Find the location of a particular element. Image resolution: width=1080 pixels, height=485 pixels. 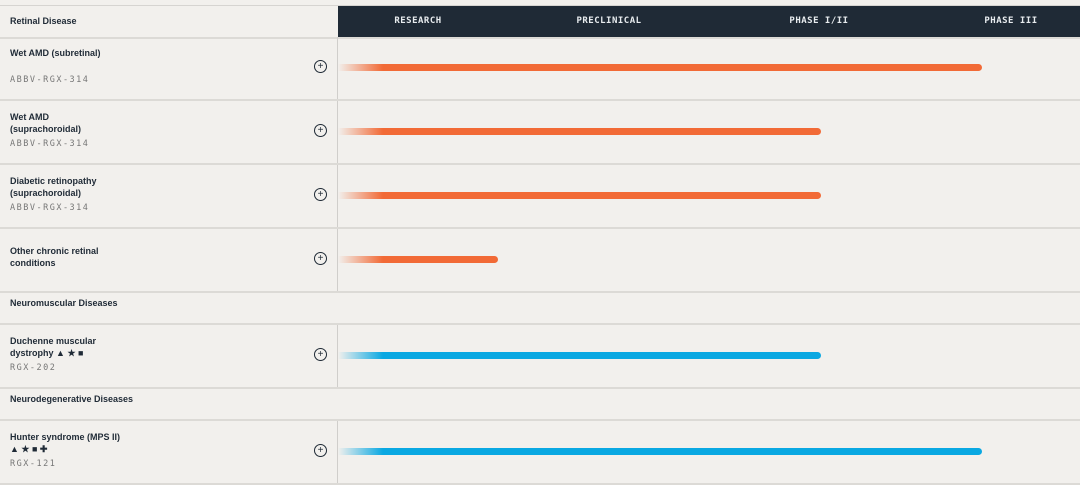

phase-preclinical: PRECLINICAL is located at coordinates (609, 21).